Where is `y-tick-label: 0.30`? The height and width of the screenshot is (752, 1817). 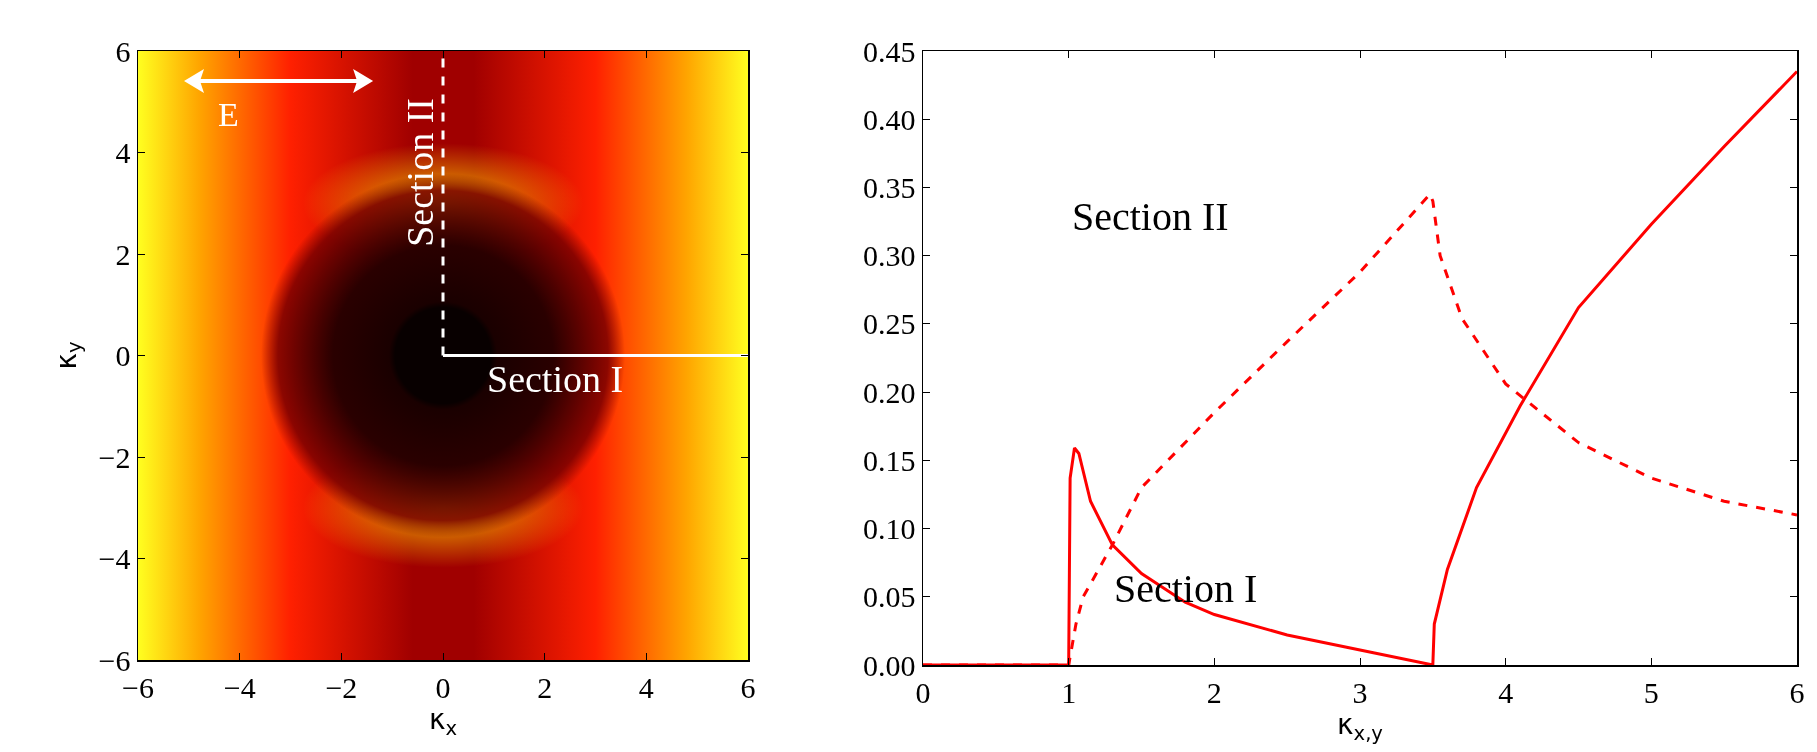 y-tick-label: 0.30 is located at coordinates (889, 256).